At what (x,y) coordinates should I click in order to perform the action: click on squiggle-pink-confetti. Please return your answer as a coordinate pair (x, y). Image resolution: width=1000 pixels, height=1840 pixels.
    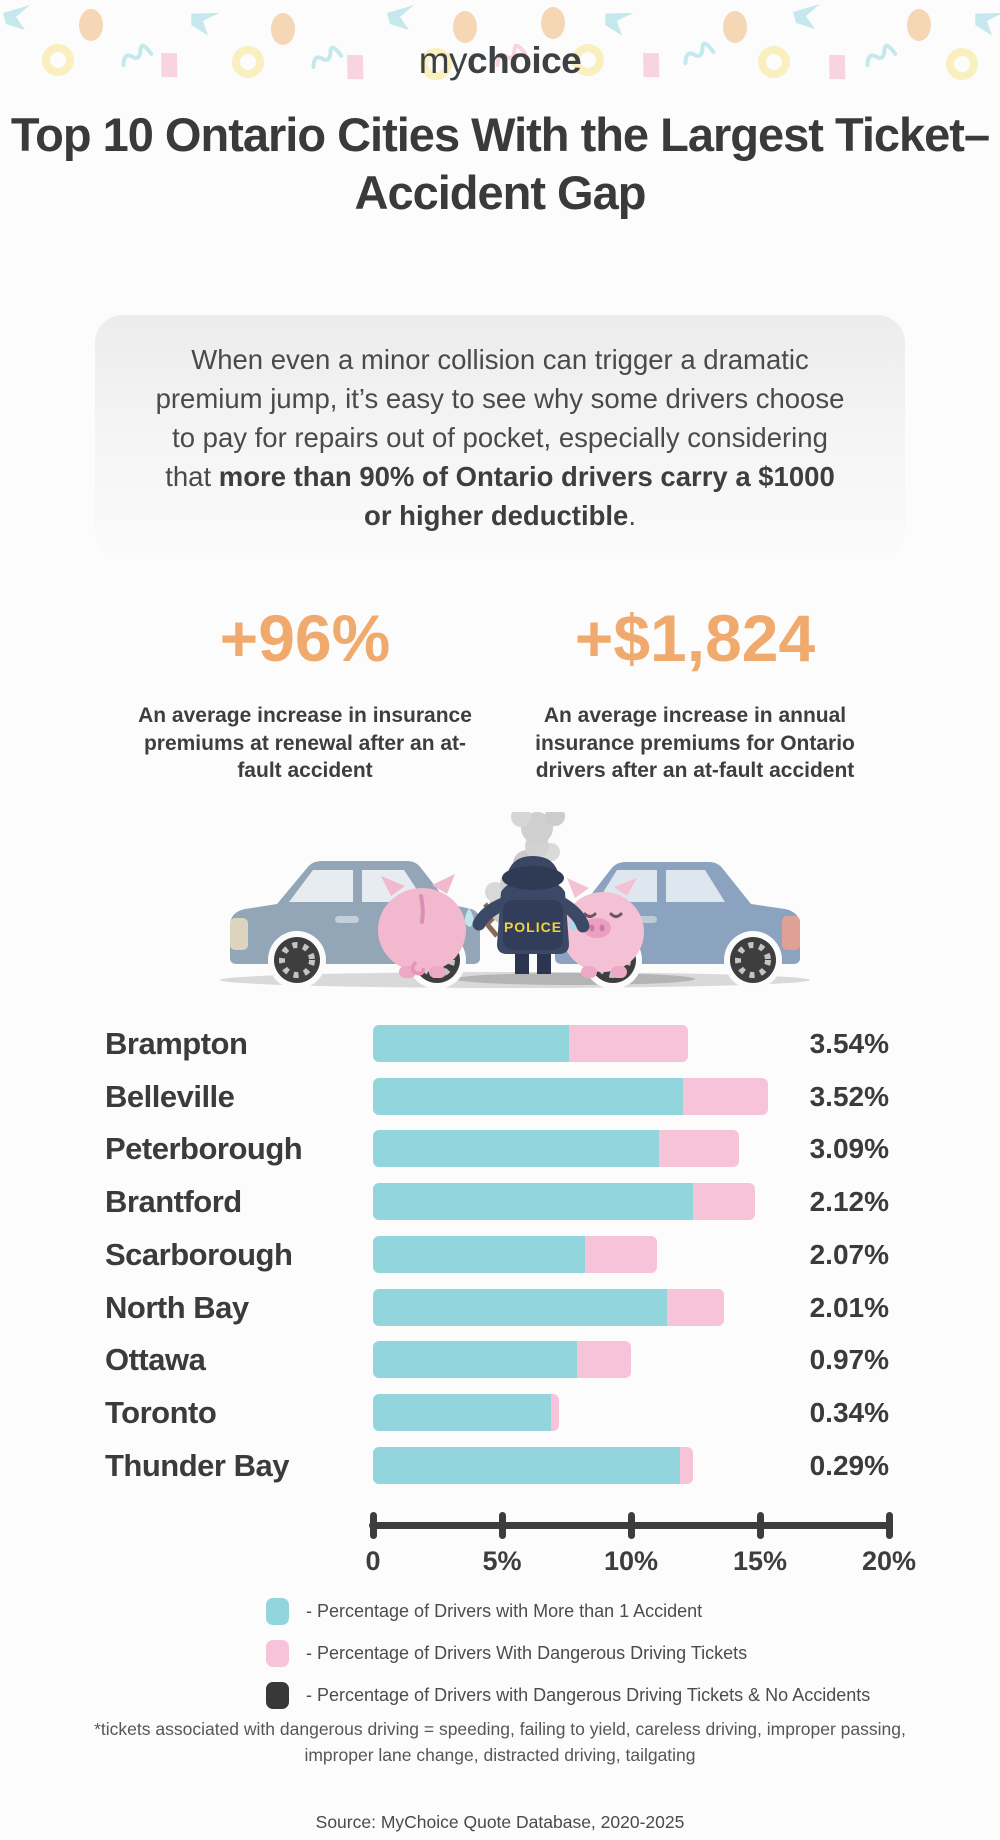
    Looking at the image, I should click on (511, 58).